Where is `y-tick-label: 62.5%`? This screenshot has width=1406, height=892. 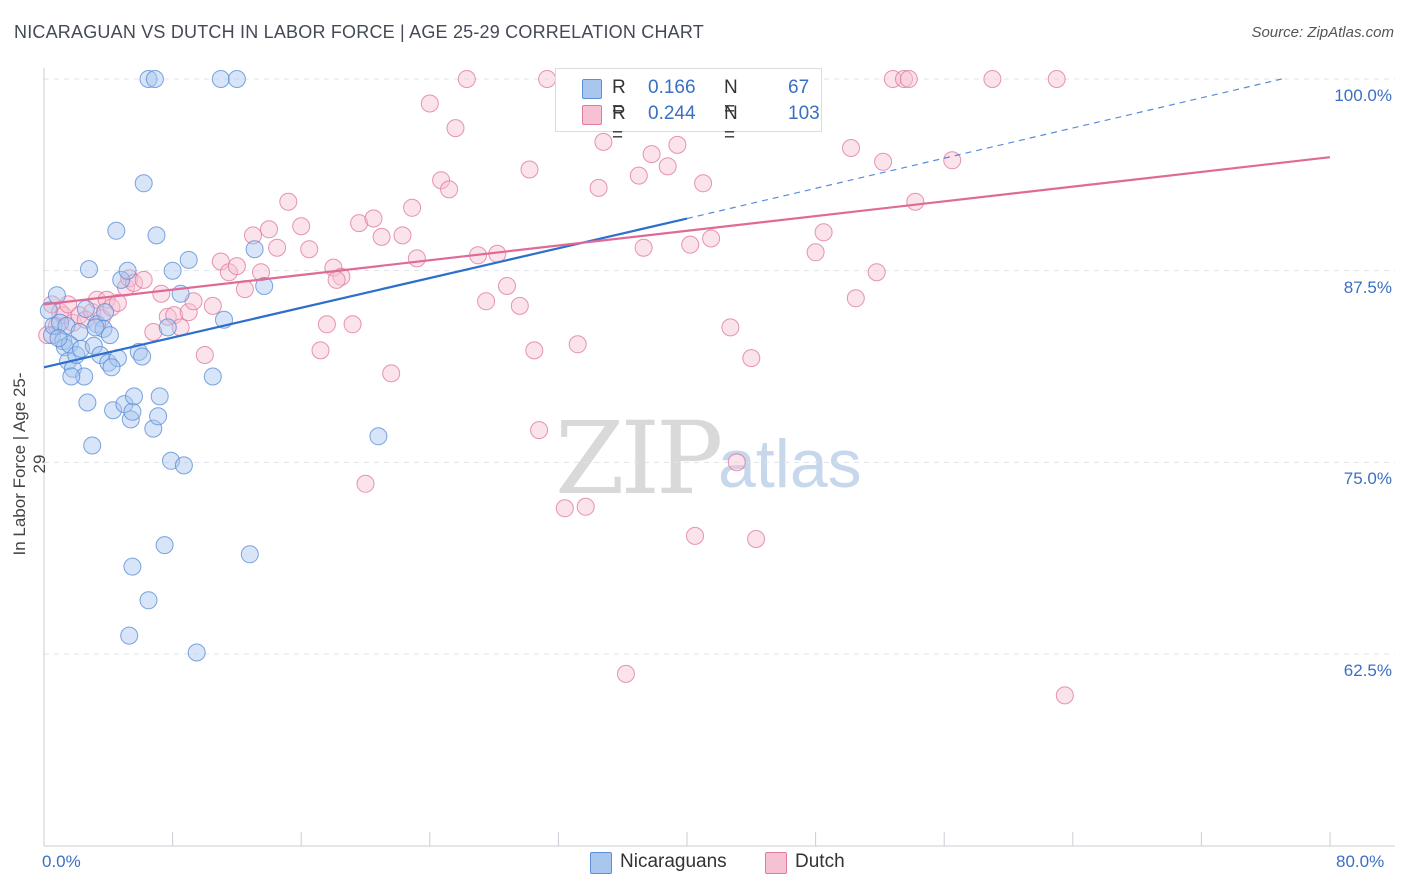 y-tick-label: 62.5% is located at coordinates (1367, 670).